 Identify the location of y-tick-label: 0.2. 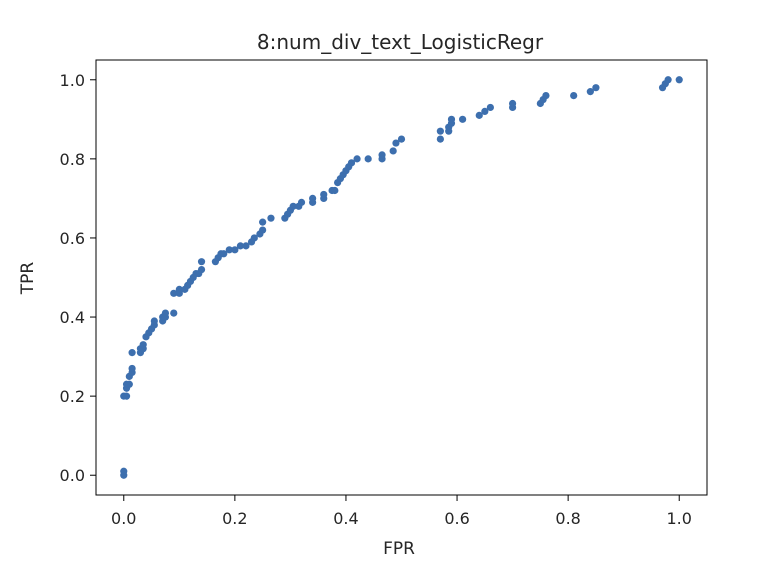
(72, 396).